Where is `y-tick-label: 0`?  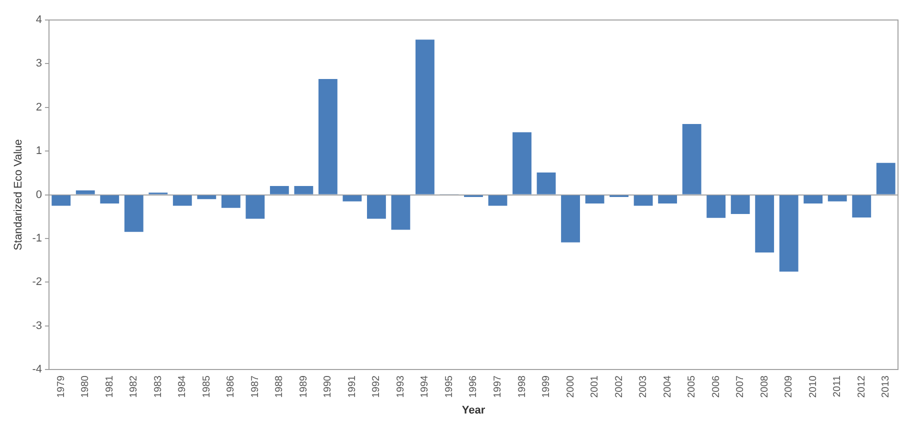 y-tick-label: 0 is located at coordinates (39, 194).